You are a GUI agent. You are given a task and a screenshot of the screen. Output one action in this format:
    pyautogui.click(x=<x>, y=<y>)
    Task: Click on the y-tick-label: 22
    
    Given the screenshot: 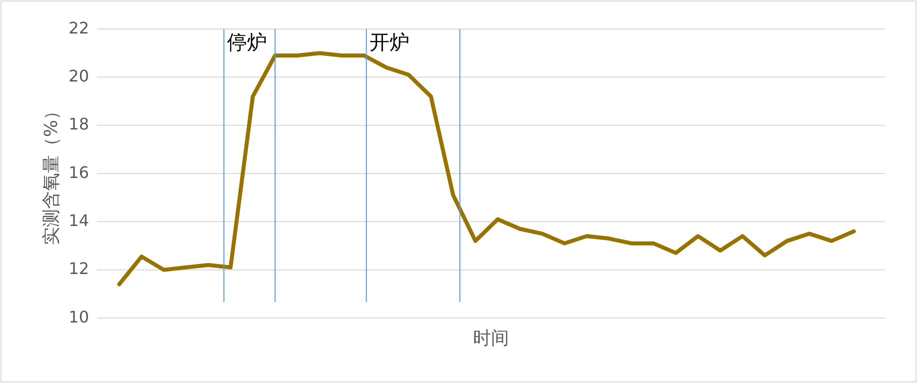 What is the action you would take?
    pyautogui.click(x=78, y=28)
    